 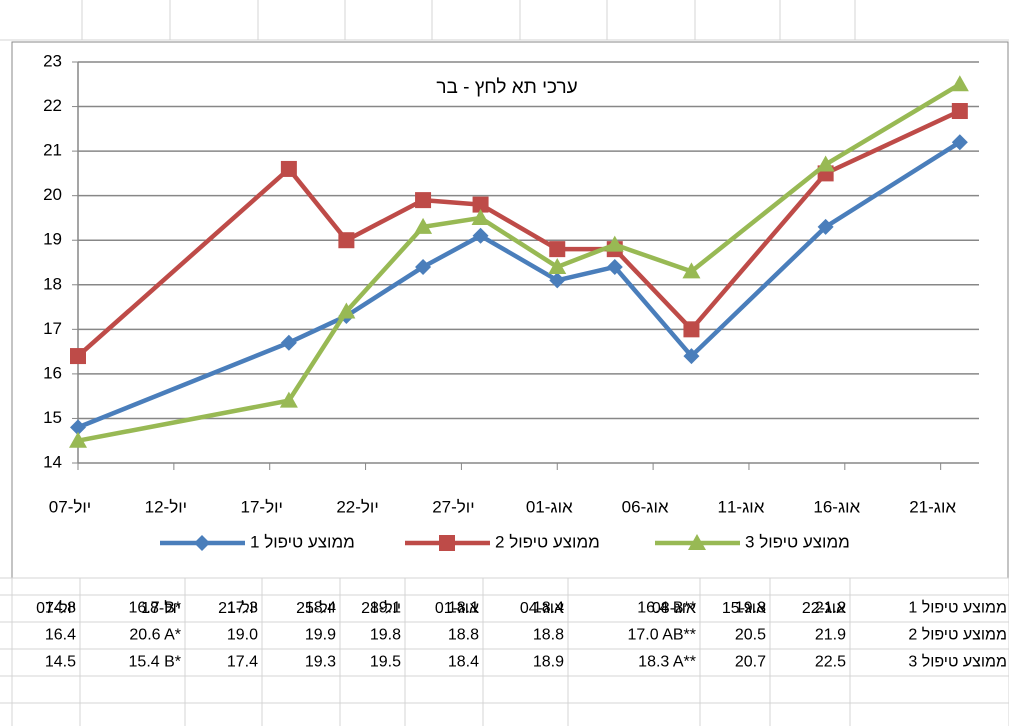 What do you see at coordinates (155, 635) in the screenshot?
I see `table-cell: 20.6 A*` at bounding box center [155, 635].